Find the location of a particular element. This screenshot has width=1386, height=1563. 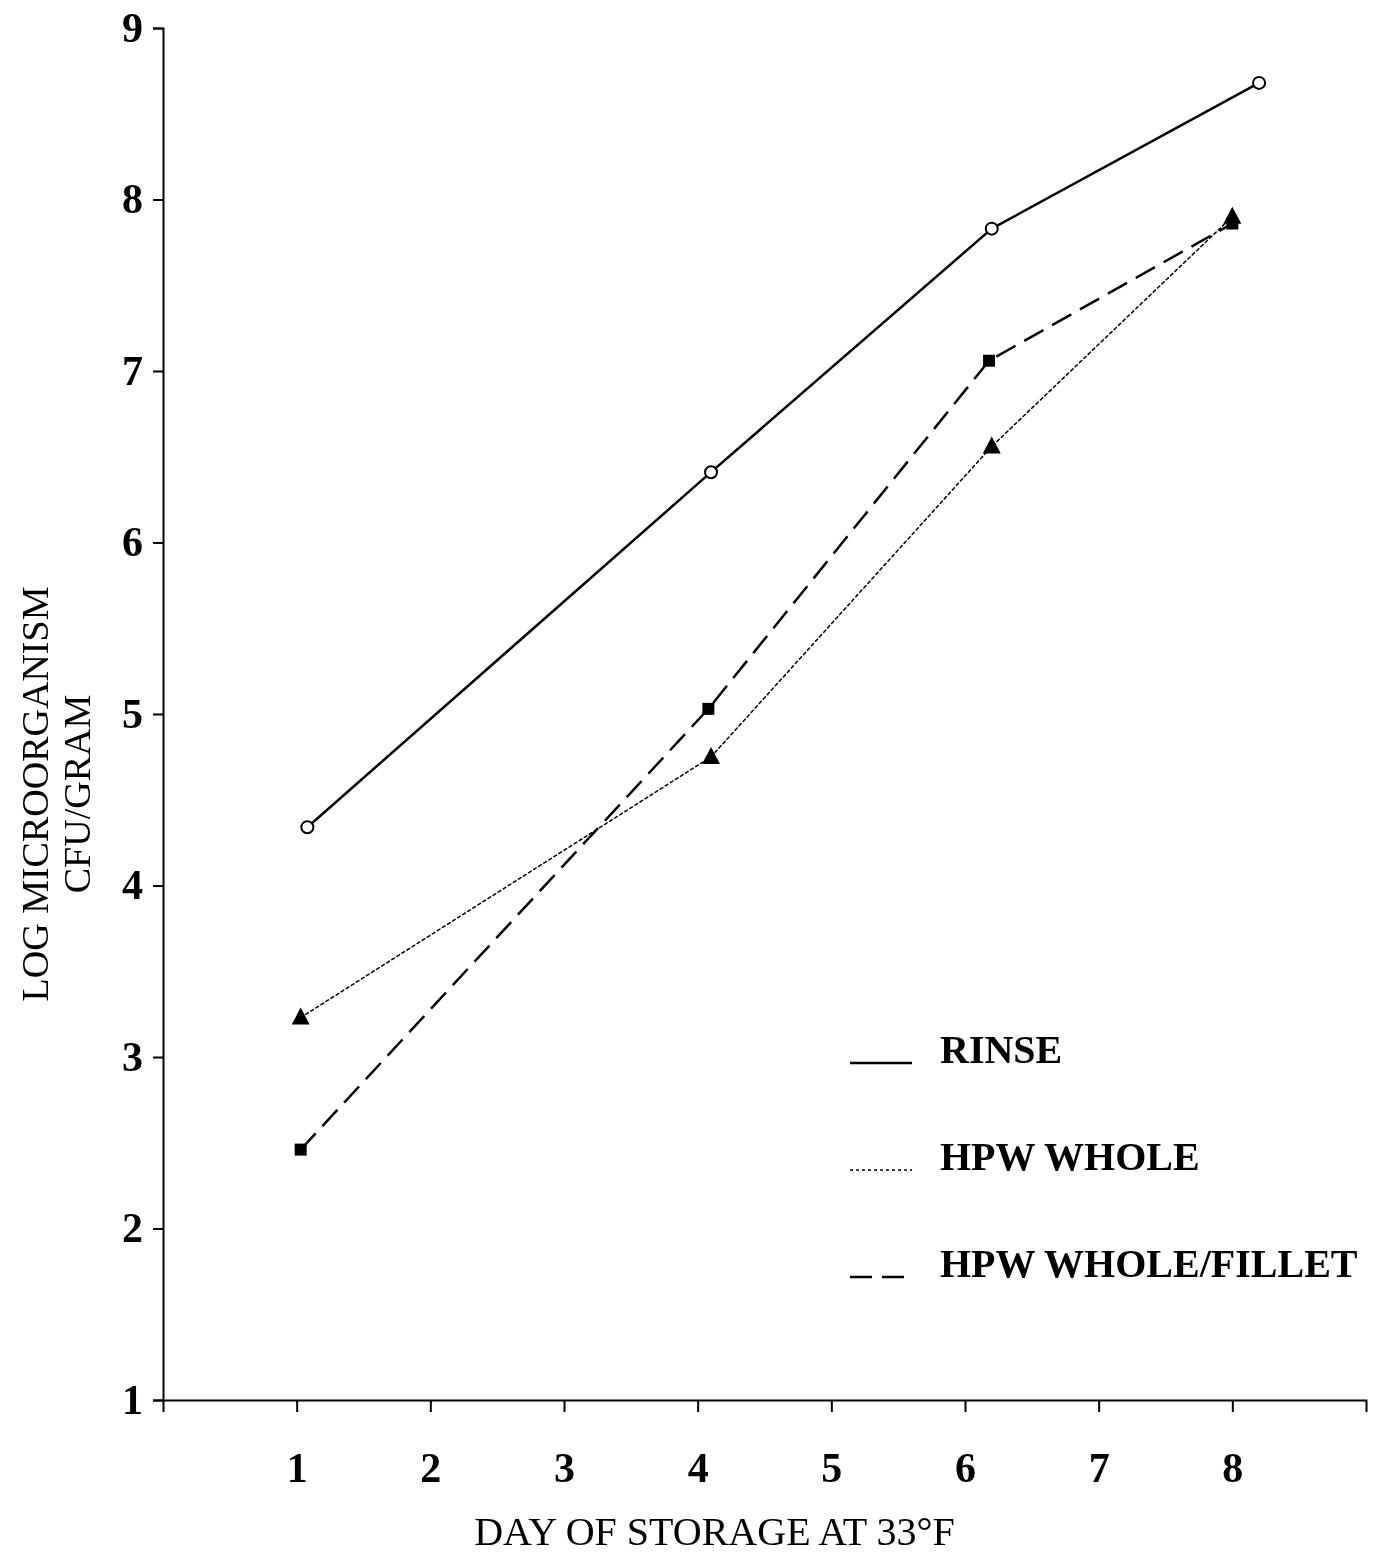

y-tick-label: 2 is located at coordinates (132, 1228).